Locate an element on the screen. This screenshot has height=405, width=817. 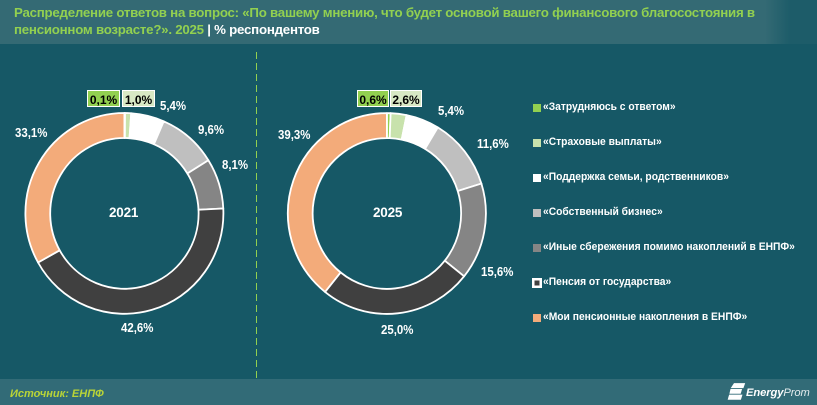
svg-text: EnergyProm is located at coordinates (778, 393).